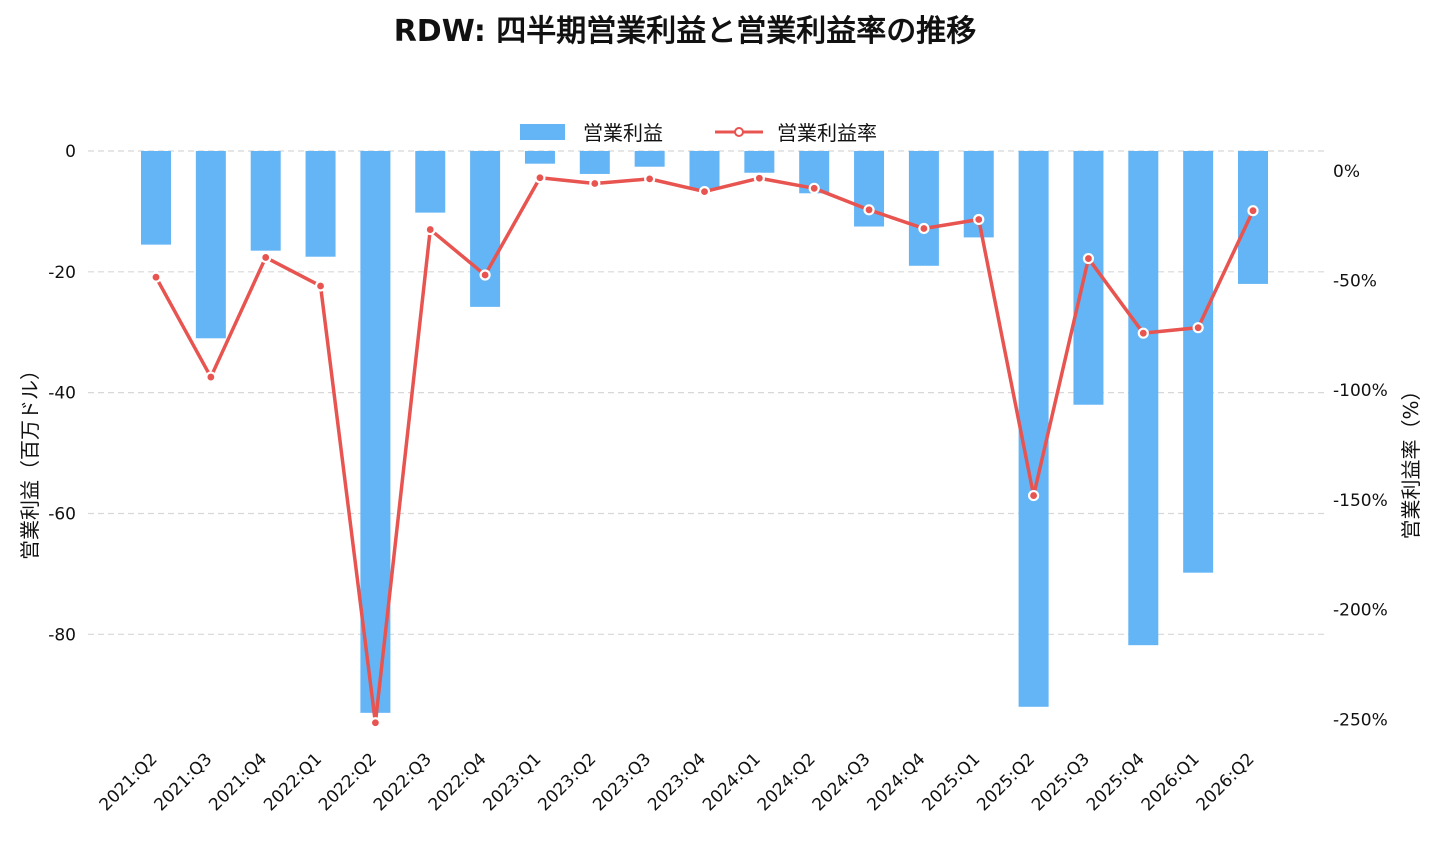 Image resolution: width=1439 pixels, height=846 pixels. What do you see at coordinates (1006, 782) in the screenshot?
I see `x-tick-label: 2025:Q2` at bounding box center [1006, 782].